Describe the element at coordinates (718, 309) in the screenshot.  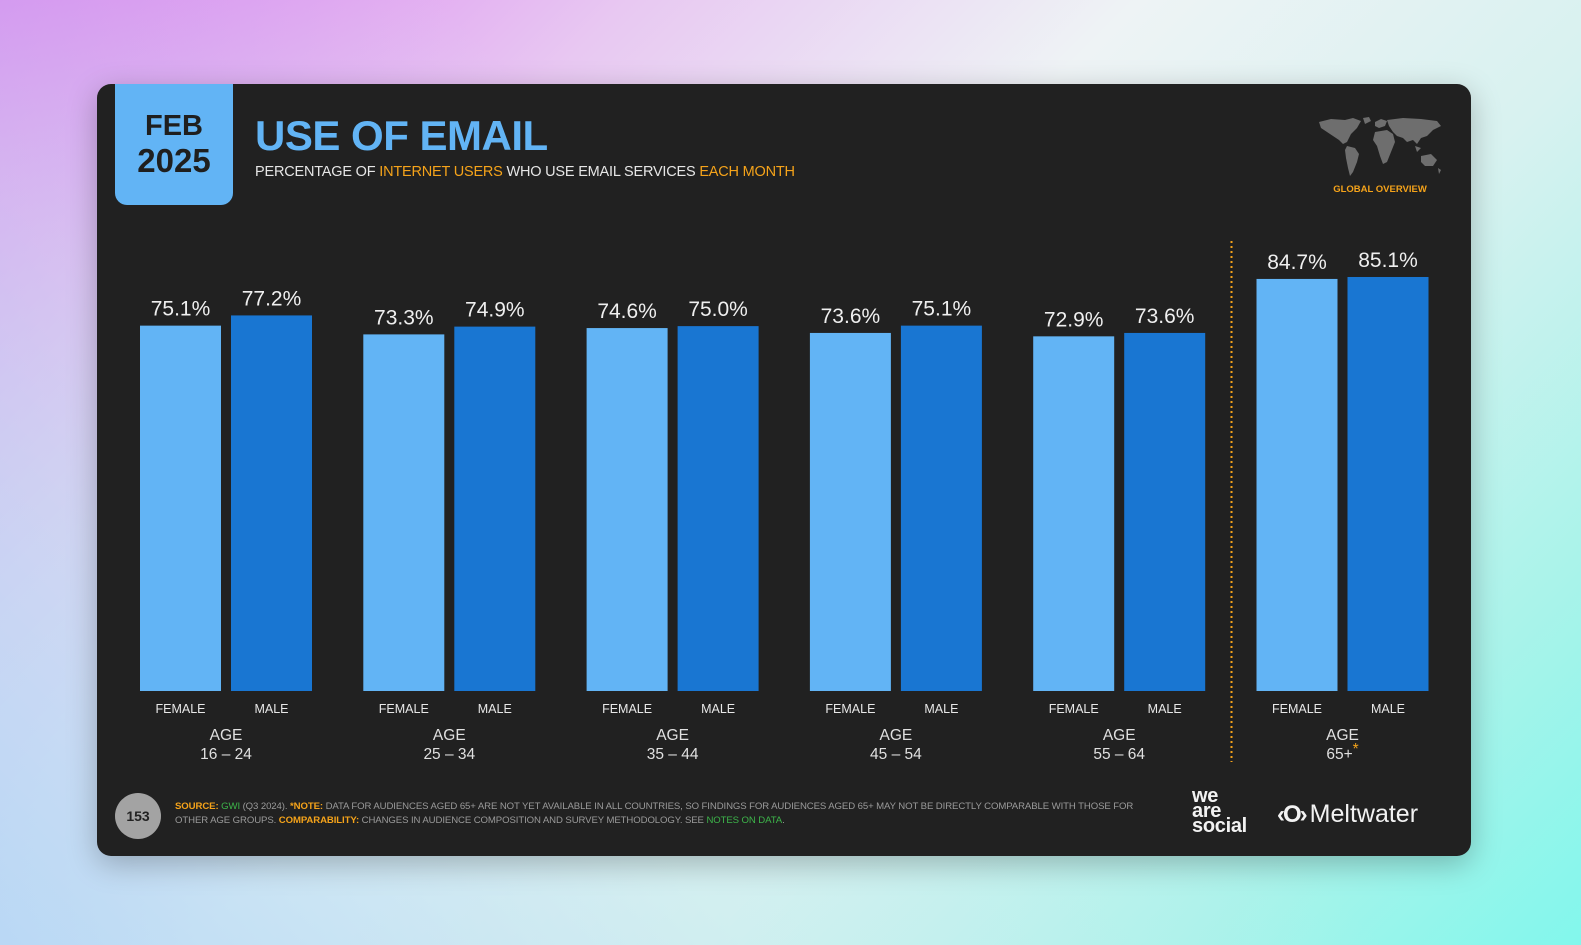
I see `data-label: 75.0%` at that location.